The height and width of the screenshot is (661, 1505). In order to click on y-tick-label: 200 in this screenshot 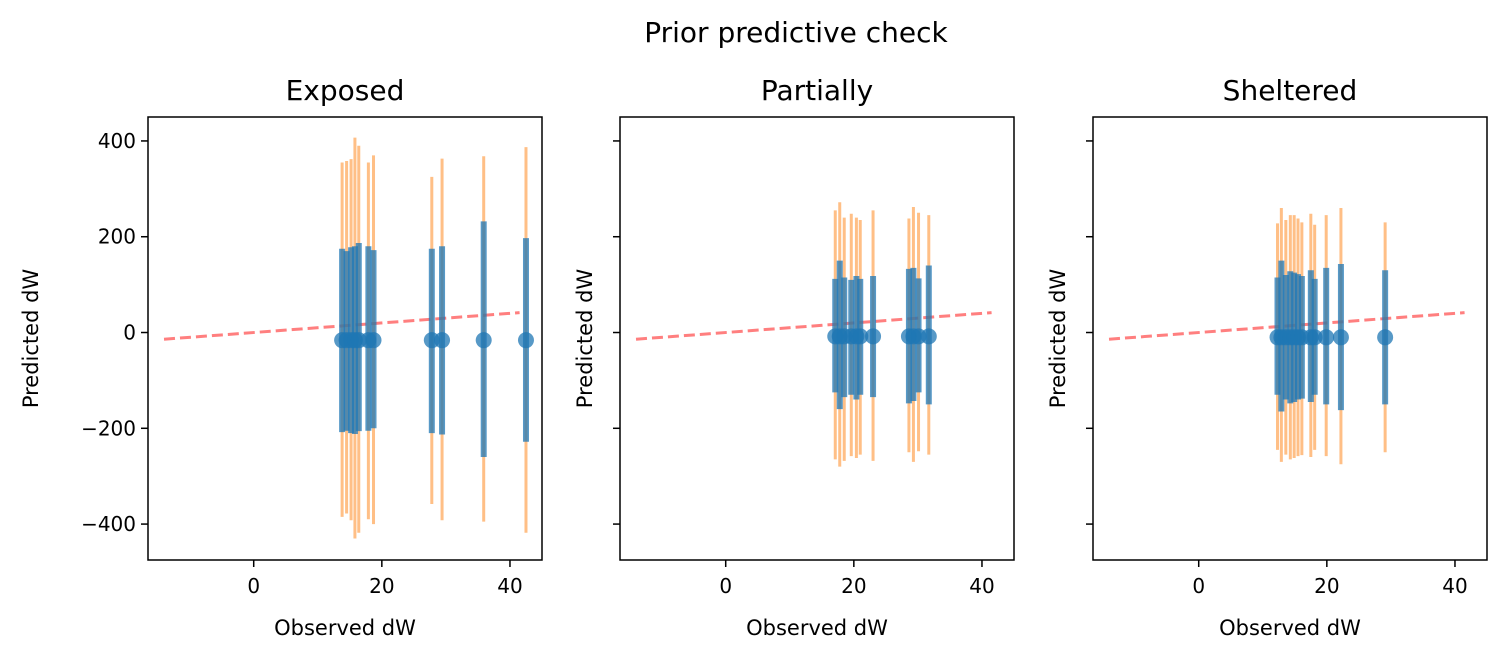, I will do `click(117, 237)`.